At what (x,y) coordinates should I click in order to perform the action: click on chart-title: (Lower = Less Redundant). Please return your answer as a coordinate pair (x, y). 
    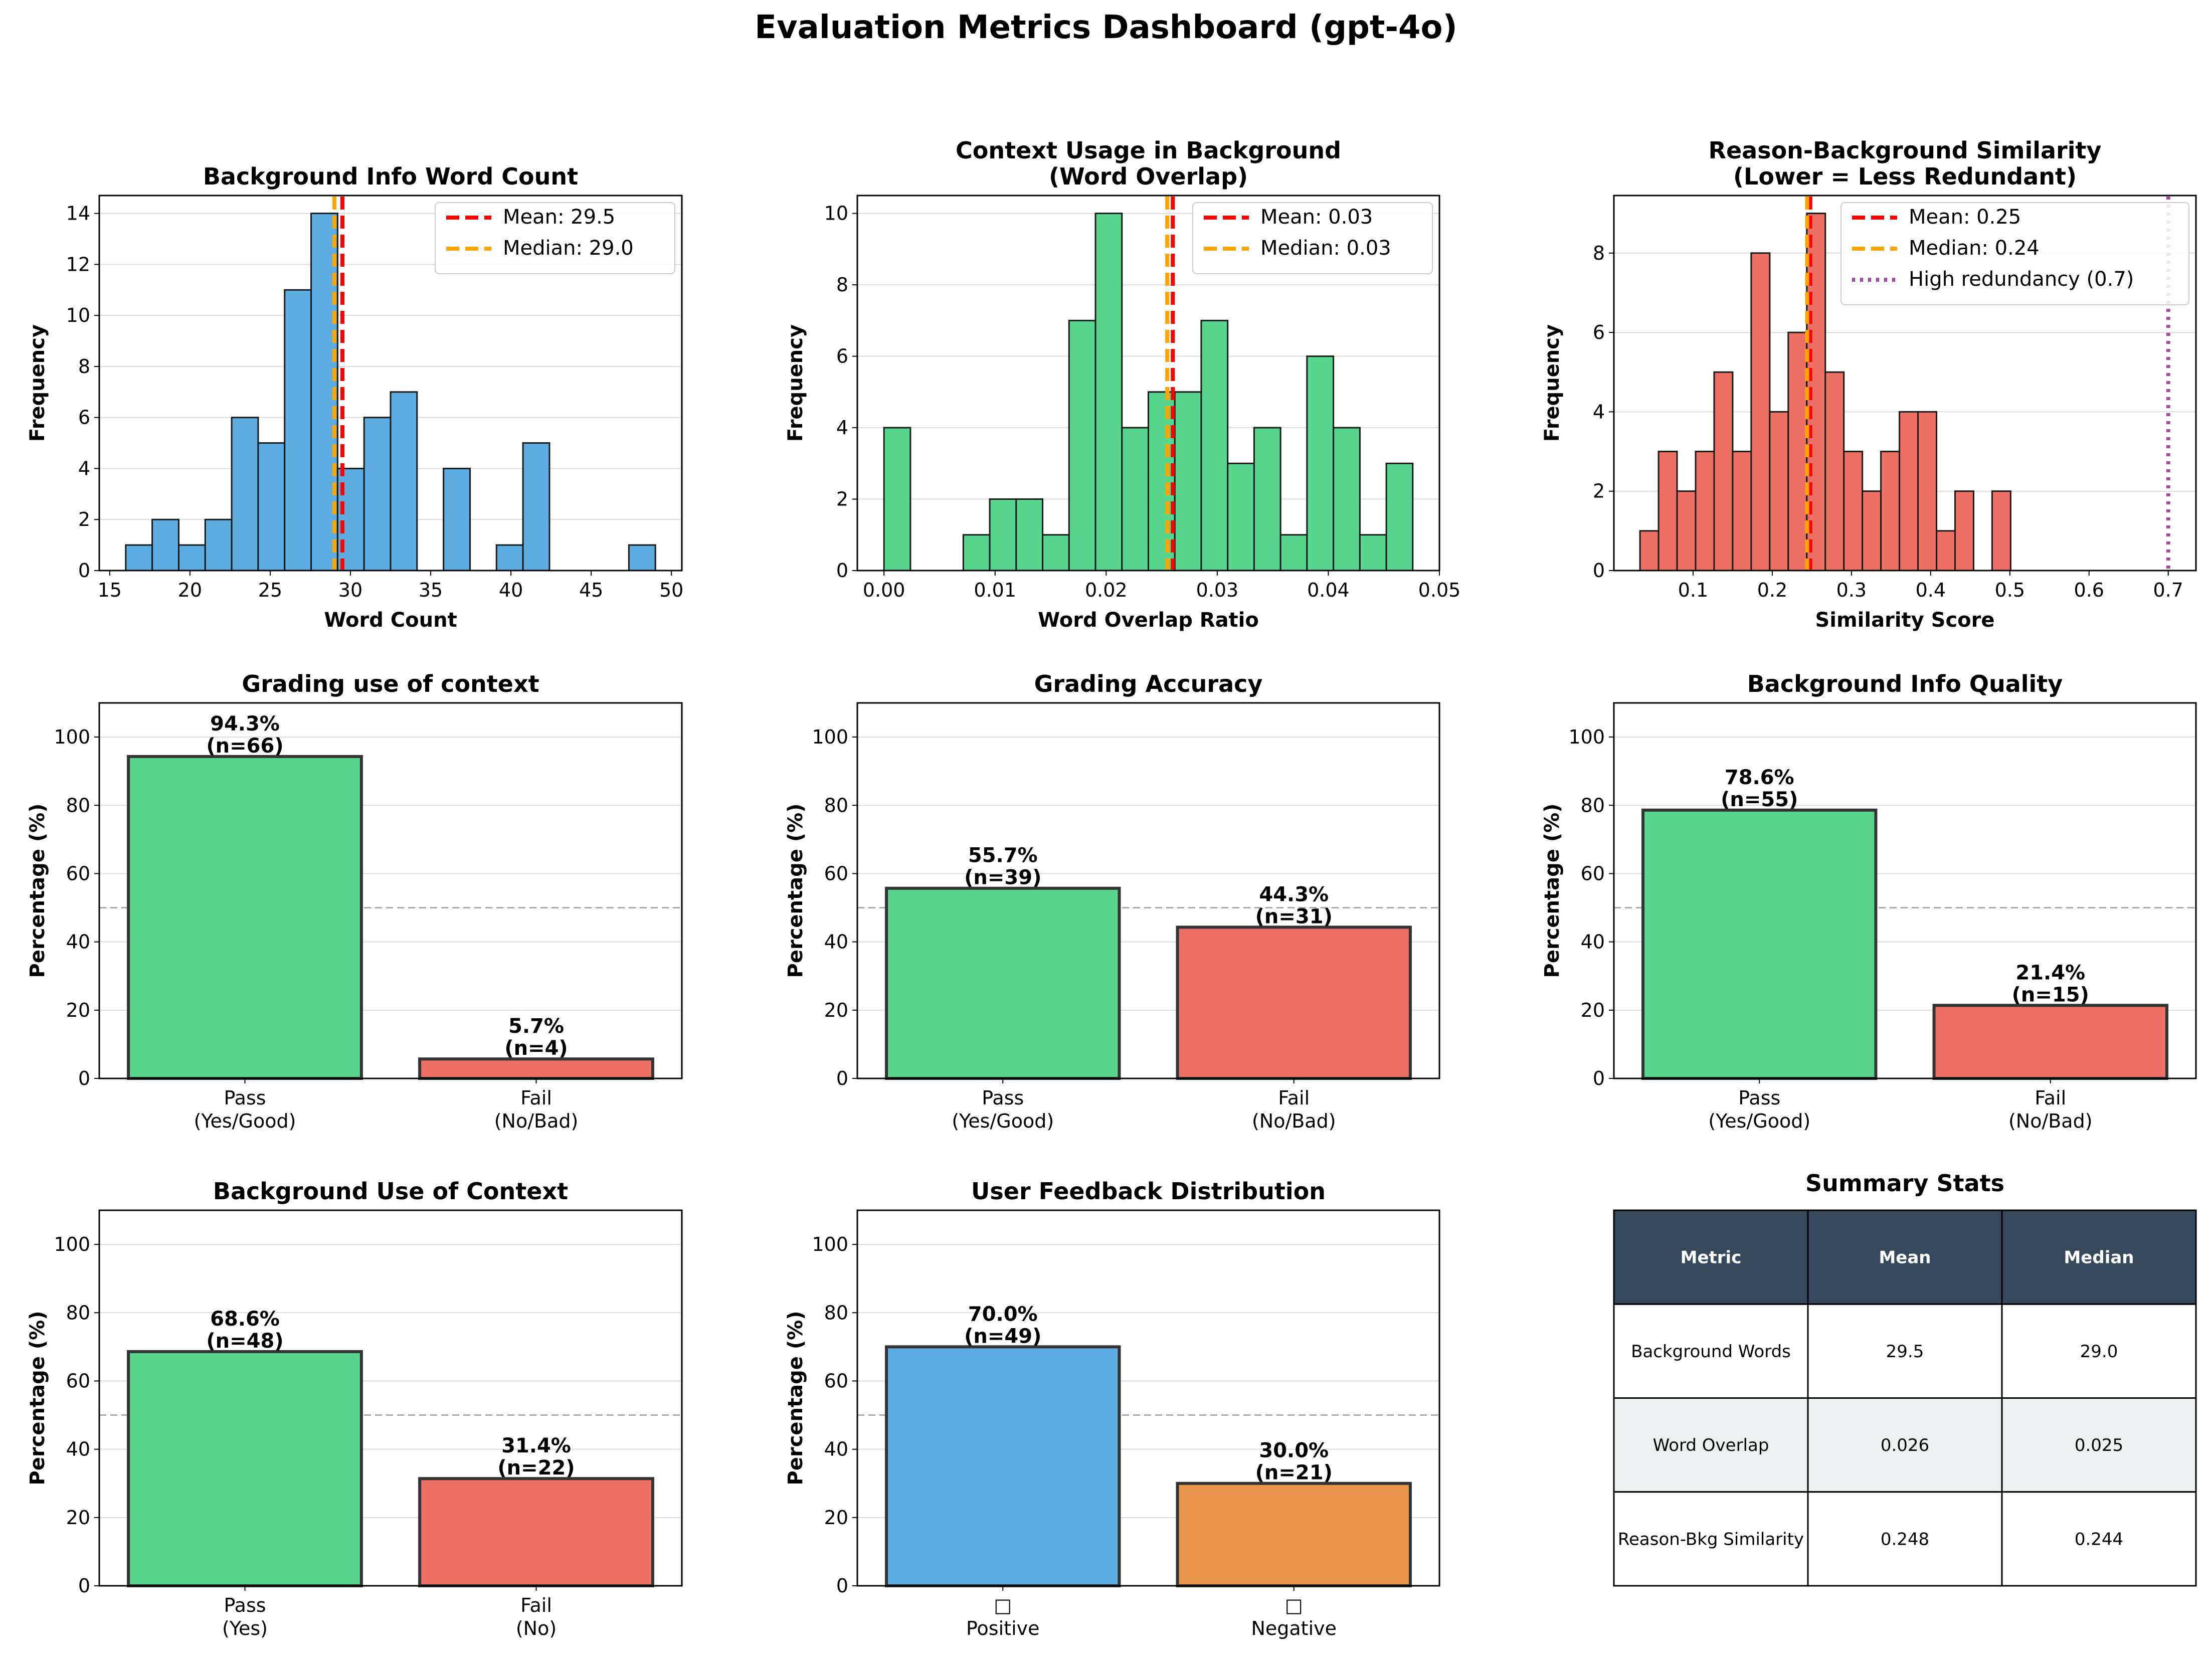
    Looking at the image, I should click on (1905, 177).